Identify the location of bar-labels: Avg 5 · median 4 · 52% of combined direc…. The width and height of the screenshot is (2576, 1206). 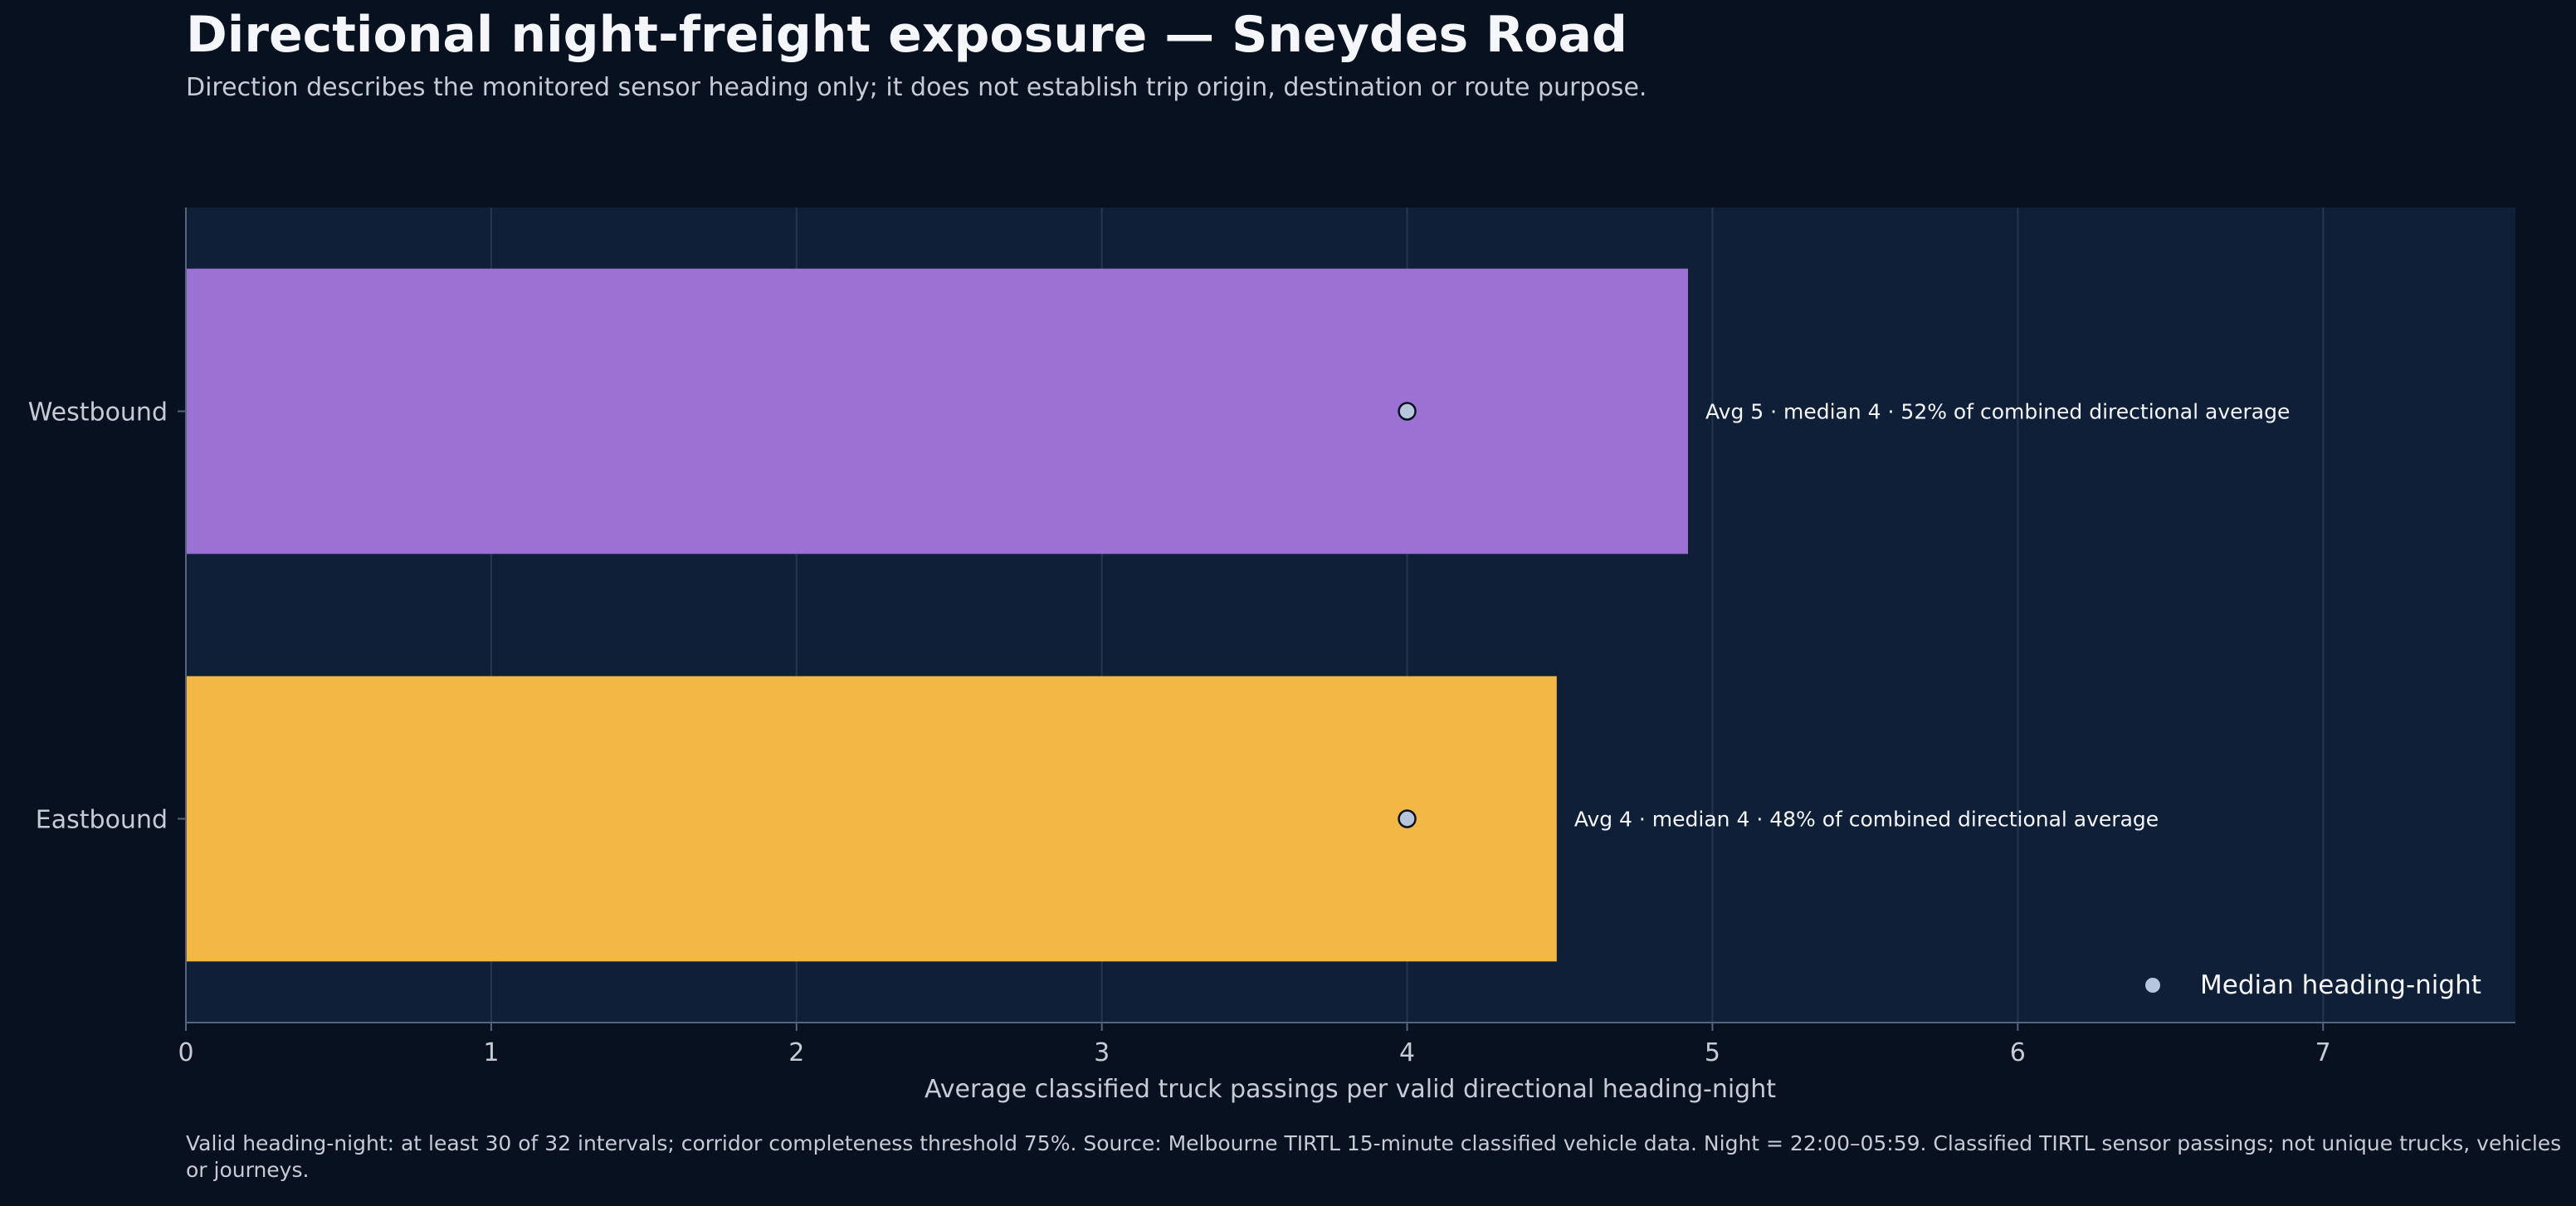
(1932, 616).